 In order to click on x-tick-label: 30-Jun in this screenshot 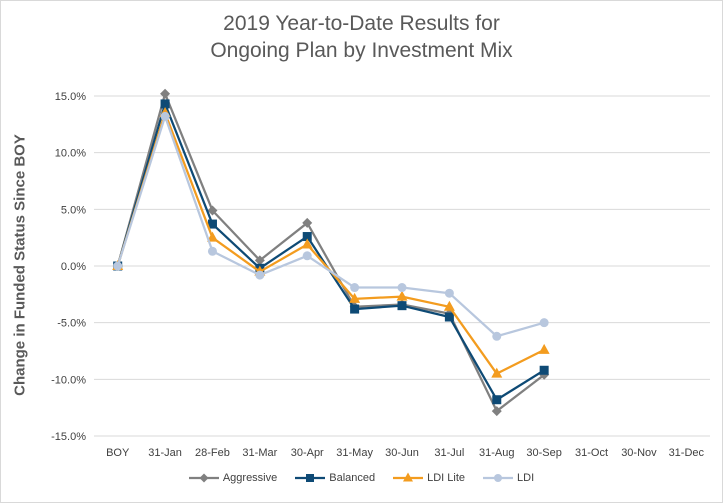, I will do `click(402, 453)`.